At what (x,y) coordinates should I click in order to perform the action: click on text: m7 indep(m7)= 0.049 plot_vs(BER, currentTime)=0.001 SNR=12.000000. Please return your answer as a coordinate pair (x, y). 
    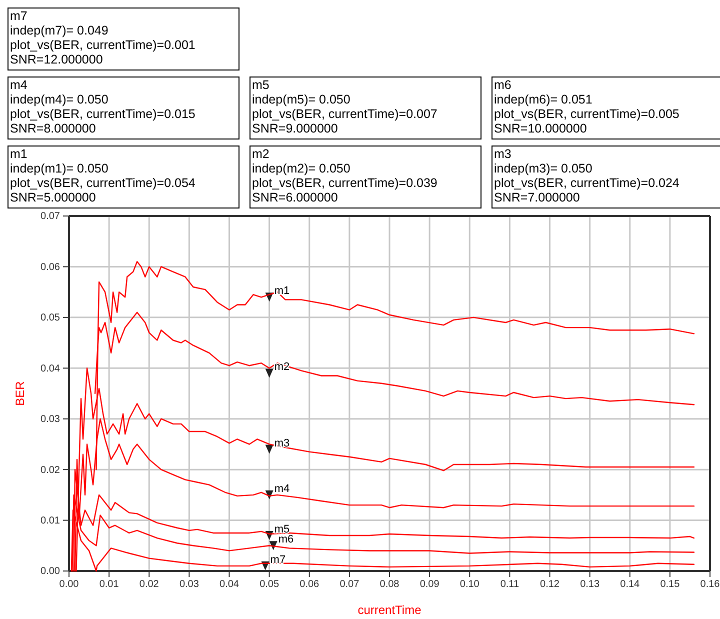
    Looking at the image, I should click on (103, 37).